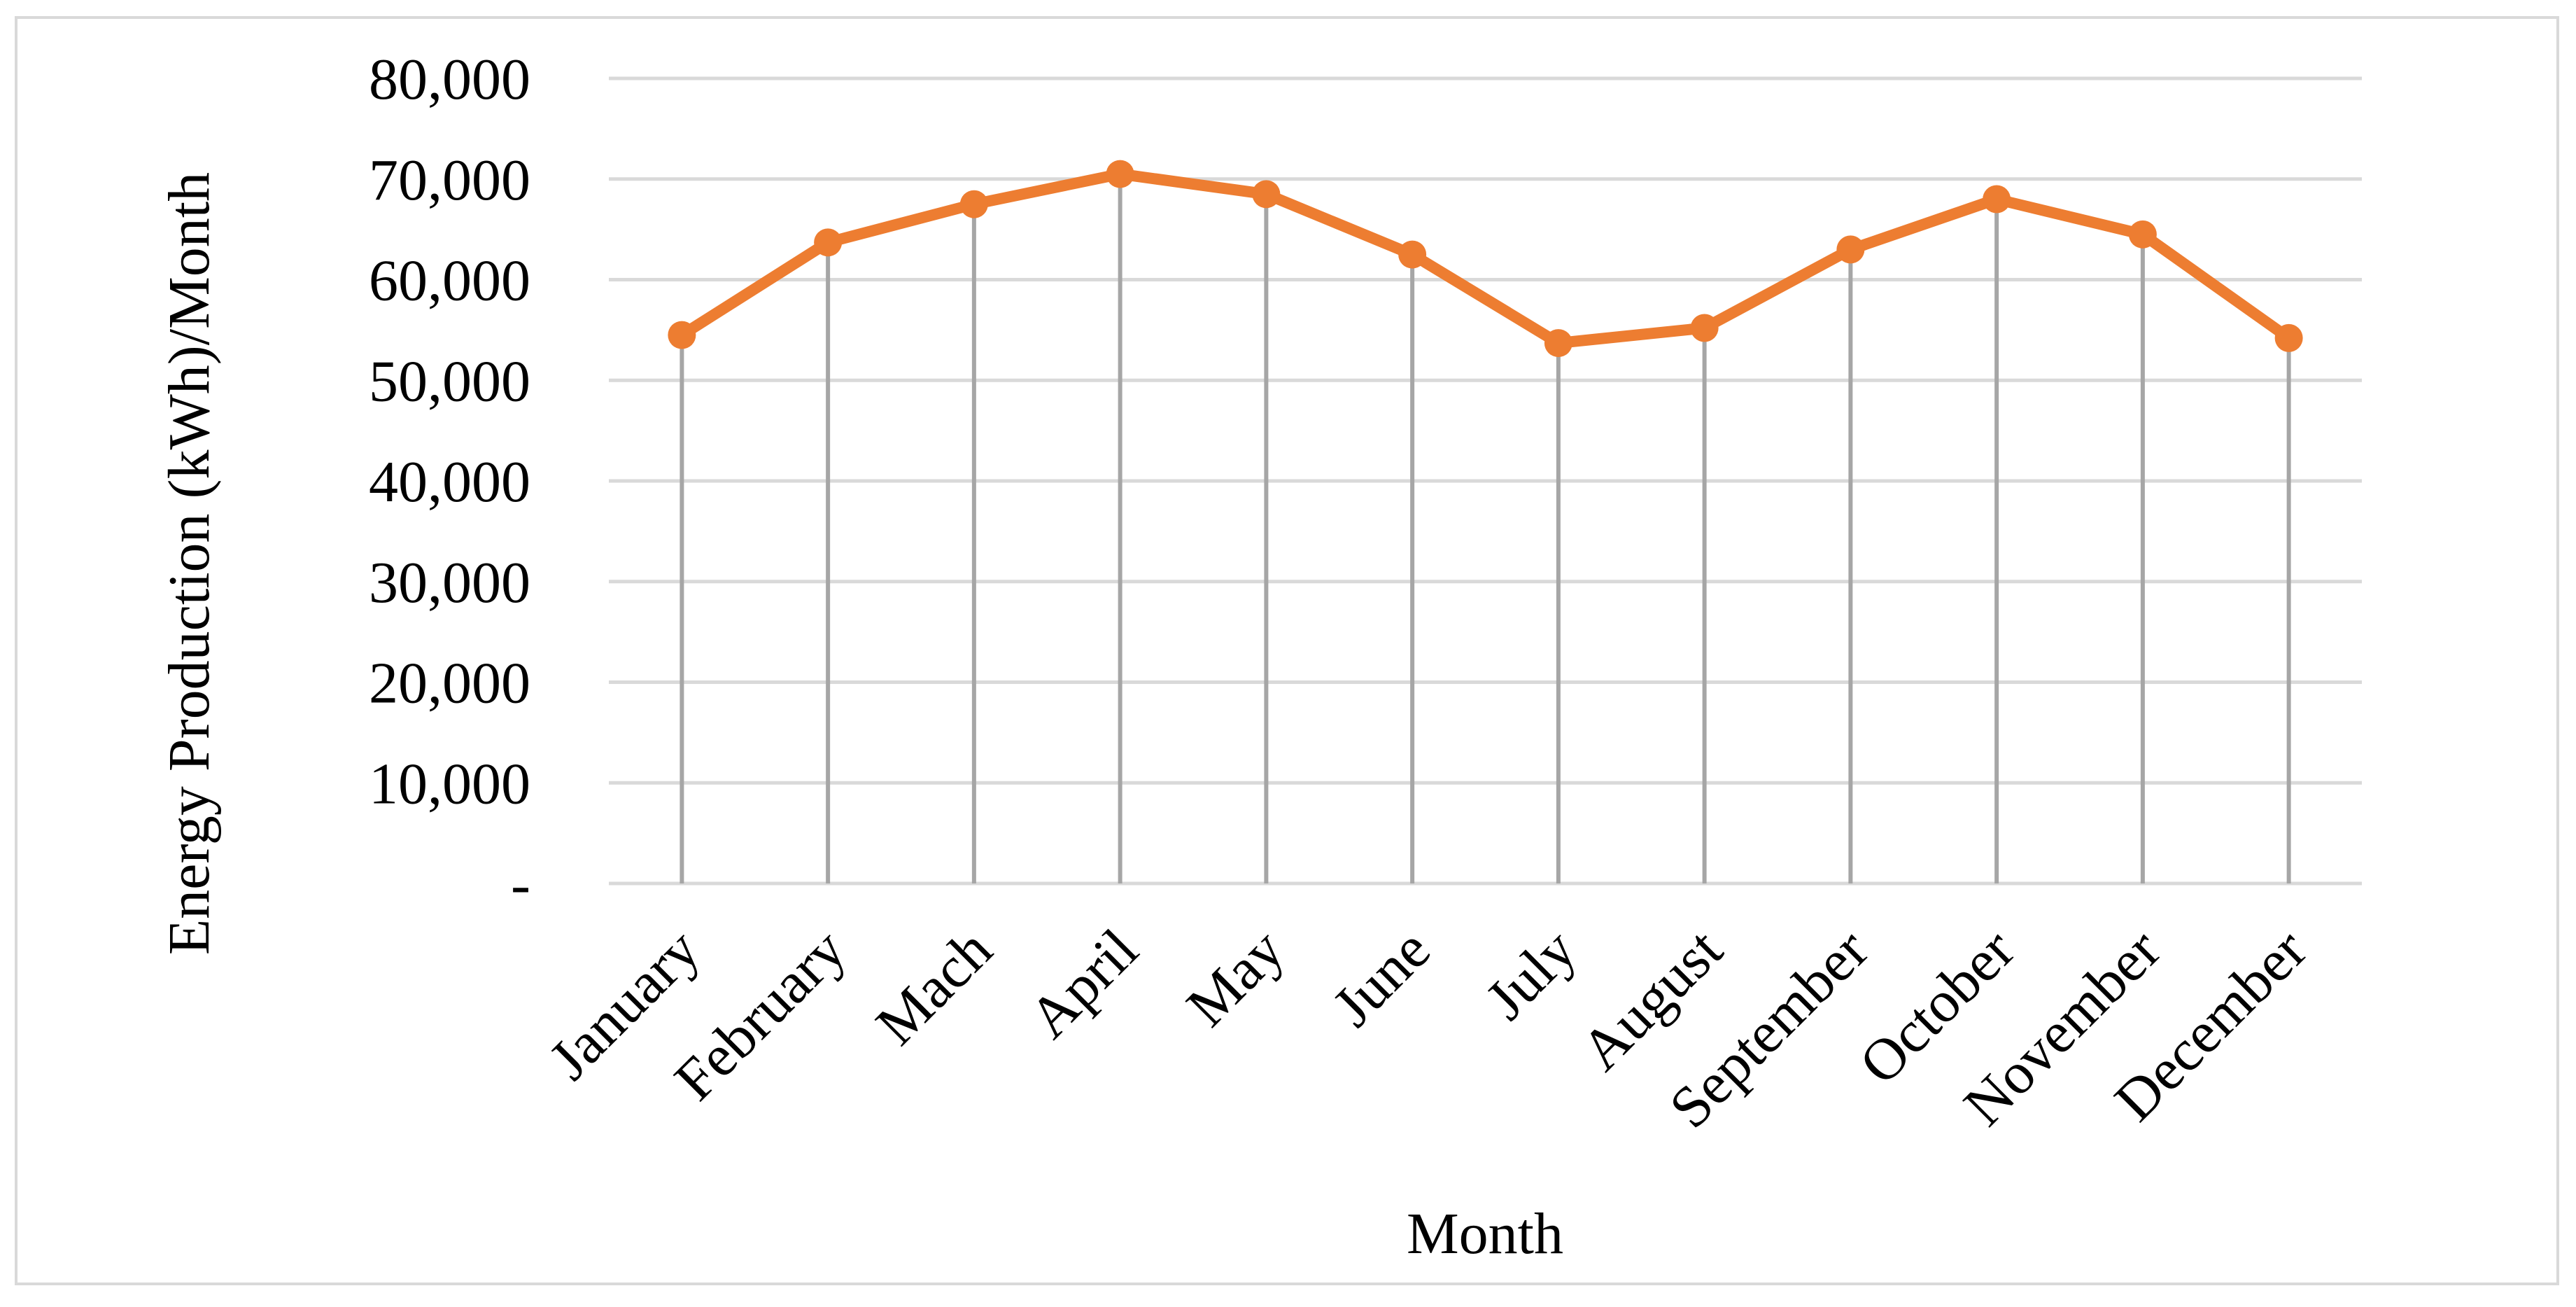 This screenshot has height=1307, width=2576. Describe the element at coordinates (449, 683) in the screenshot. I see `y-tick-label: 20,000` at that location.